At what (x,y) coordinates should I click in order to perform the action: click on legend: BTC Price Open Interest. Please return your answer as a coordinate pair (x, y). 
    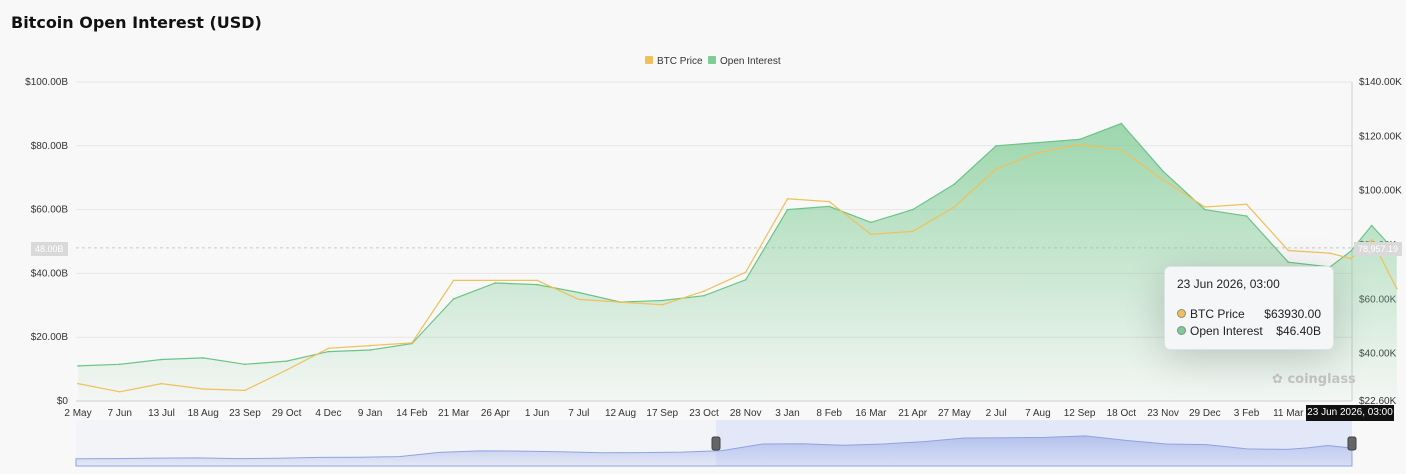
    Looking at the image, I should click on (713, 61).